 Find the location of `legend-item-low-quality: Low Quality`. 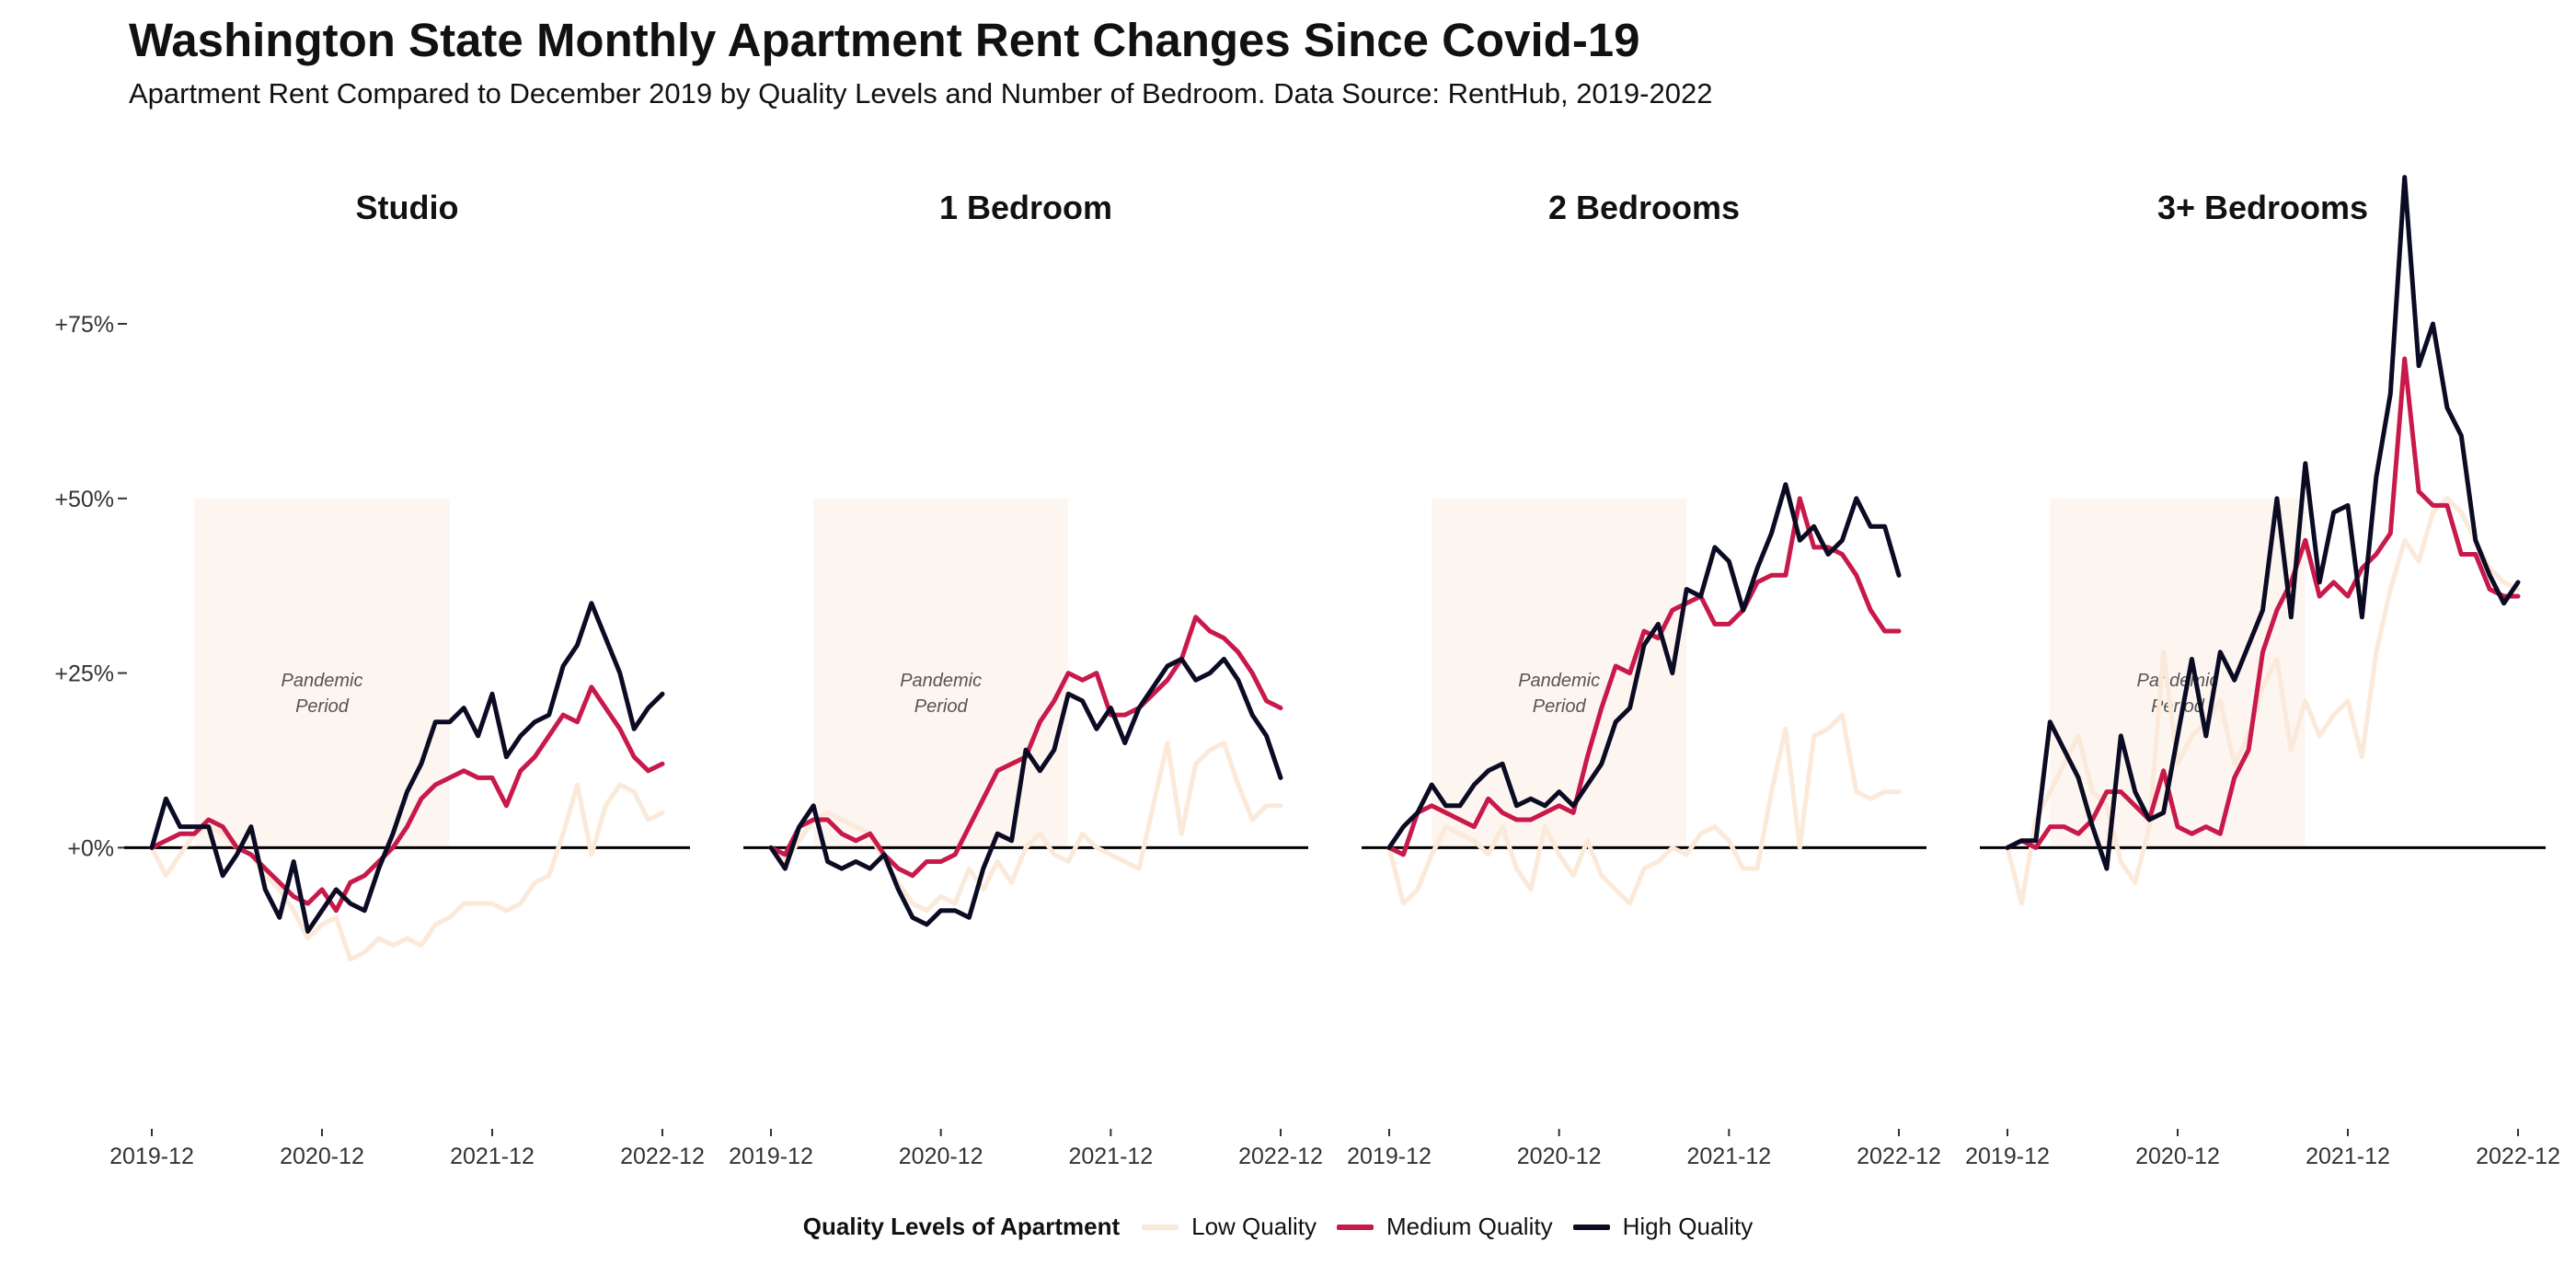

legend-item-low-quality: Low Quality is located at coordinates (1229, 1227).